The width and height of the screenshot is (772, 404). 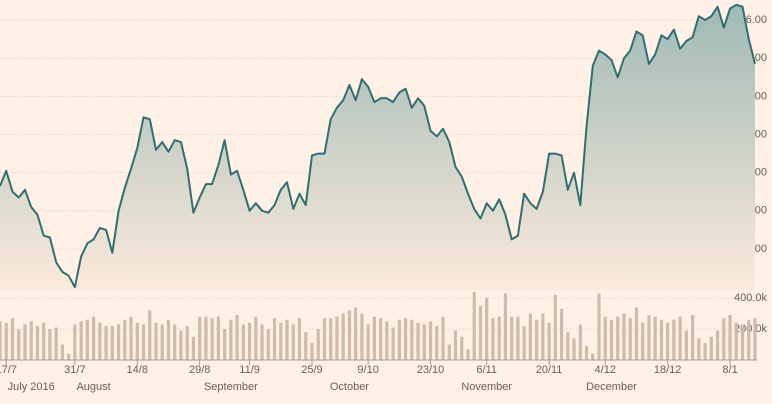 What do you see at coordinates (31, 387) in the screenshot?
I see `month-label: July 2016` at bounding box center [31, 387].